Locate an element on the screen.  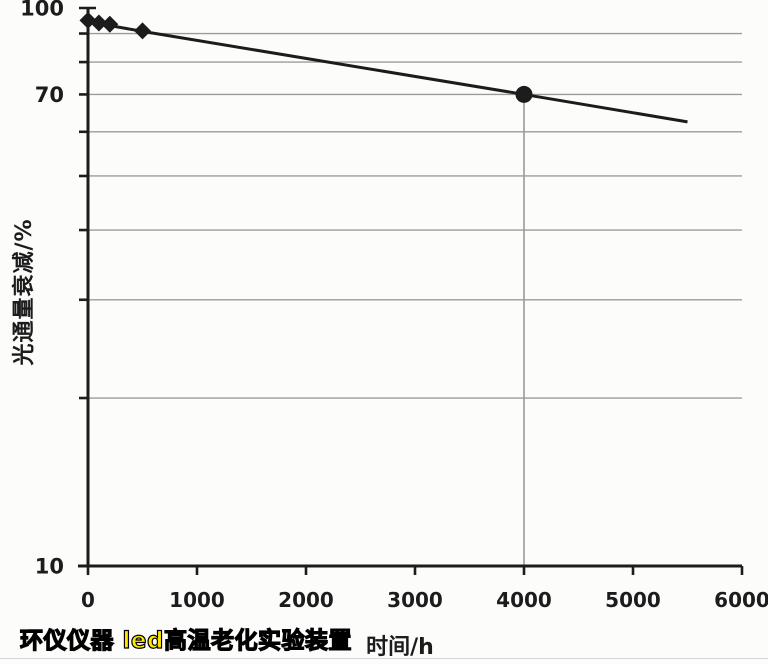
y-axis-title: 光通量衰减/% is located at coordinates (24, 292).